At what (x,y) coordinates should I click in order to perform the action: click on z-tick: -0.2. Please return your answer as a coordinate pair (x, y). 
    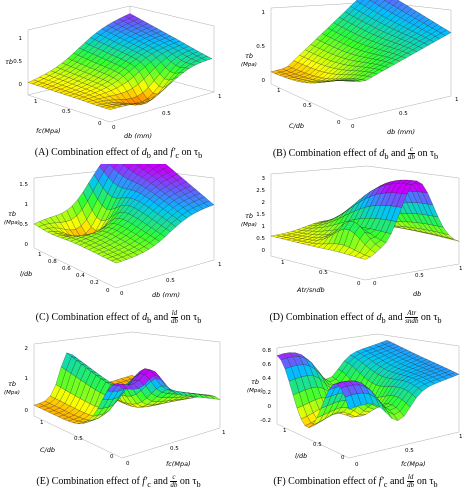
    Looking at the image, I should click on (265, 421).